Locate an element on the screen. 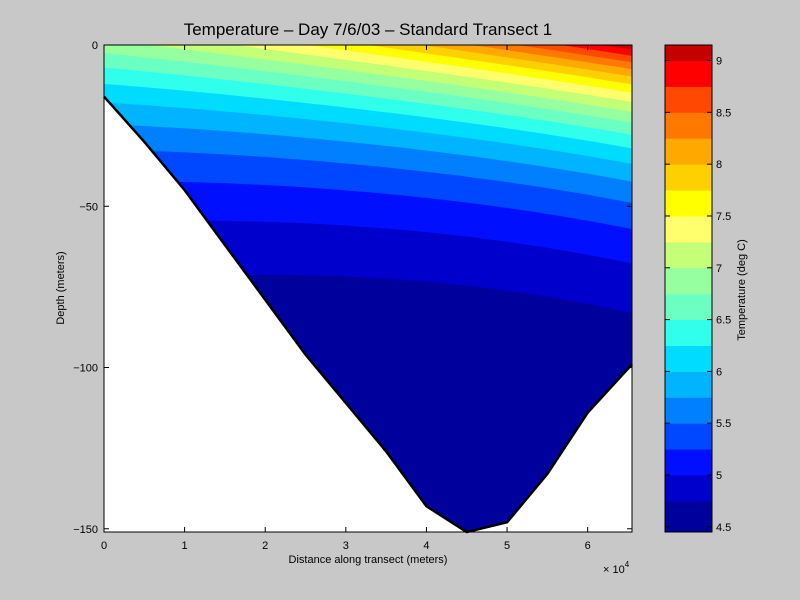 The height and width of the screenshot is (600, 800). x-tick-label: 0 is located at coordinates (104, 546).